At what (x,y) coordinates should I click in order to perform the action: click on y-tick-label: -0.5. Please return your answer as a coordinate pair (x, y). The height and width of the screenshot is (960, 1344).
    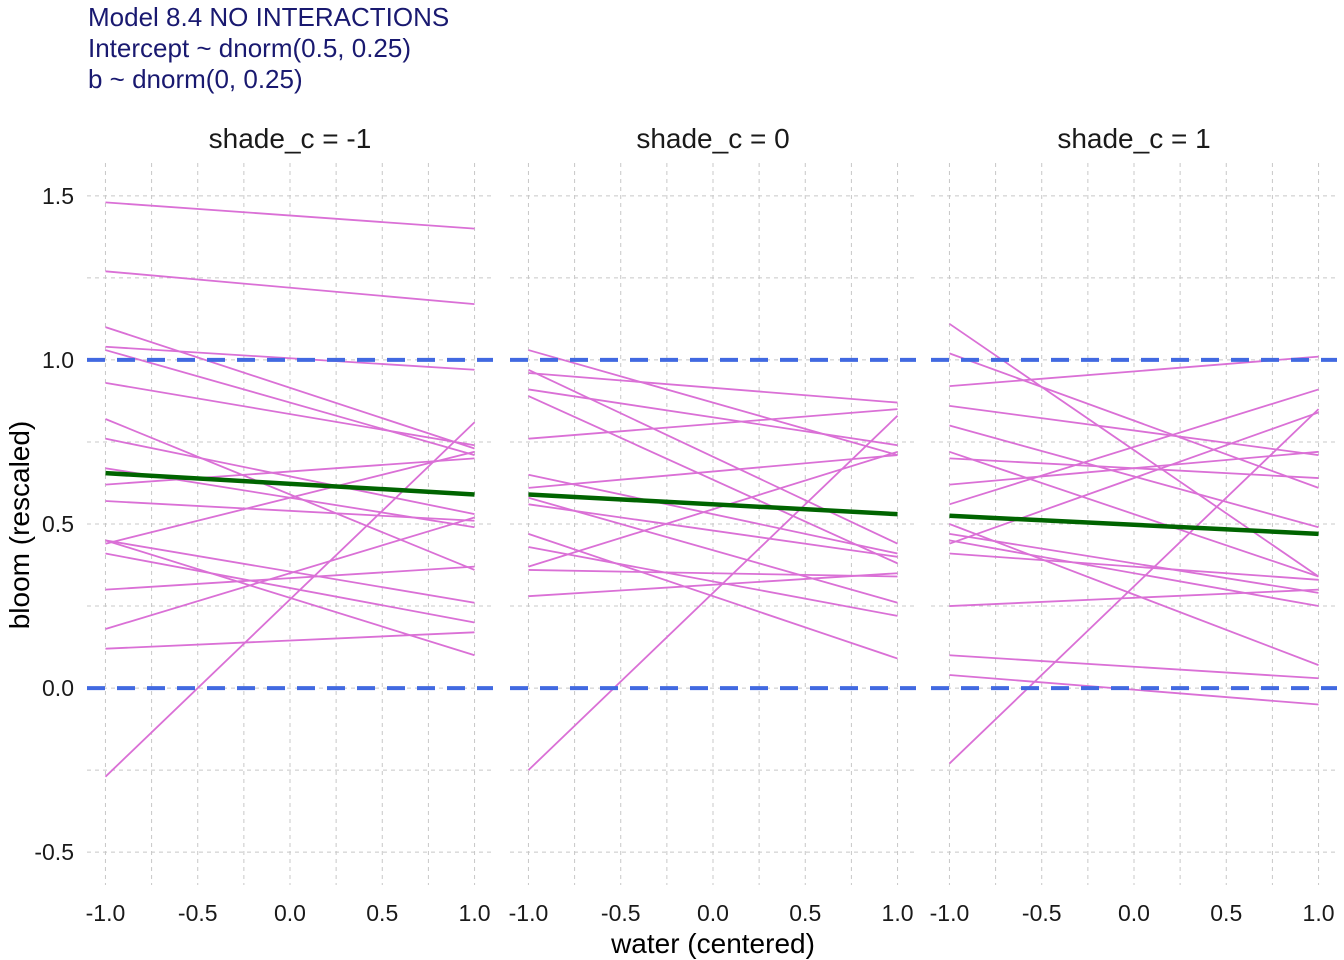
    Looking at the image, I should click on (54, 852).